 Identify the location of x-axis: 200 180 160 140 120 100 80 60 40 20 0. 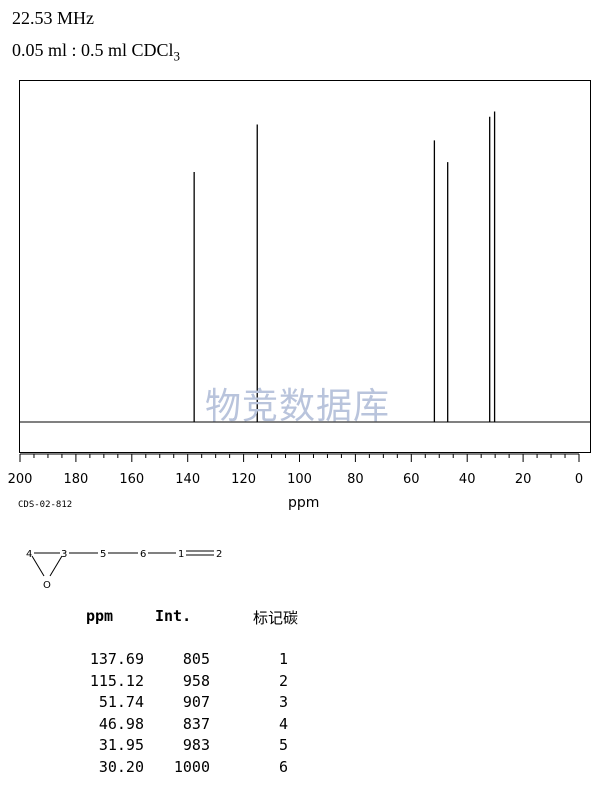
(295, 470).